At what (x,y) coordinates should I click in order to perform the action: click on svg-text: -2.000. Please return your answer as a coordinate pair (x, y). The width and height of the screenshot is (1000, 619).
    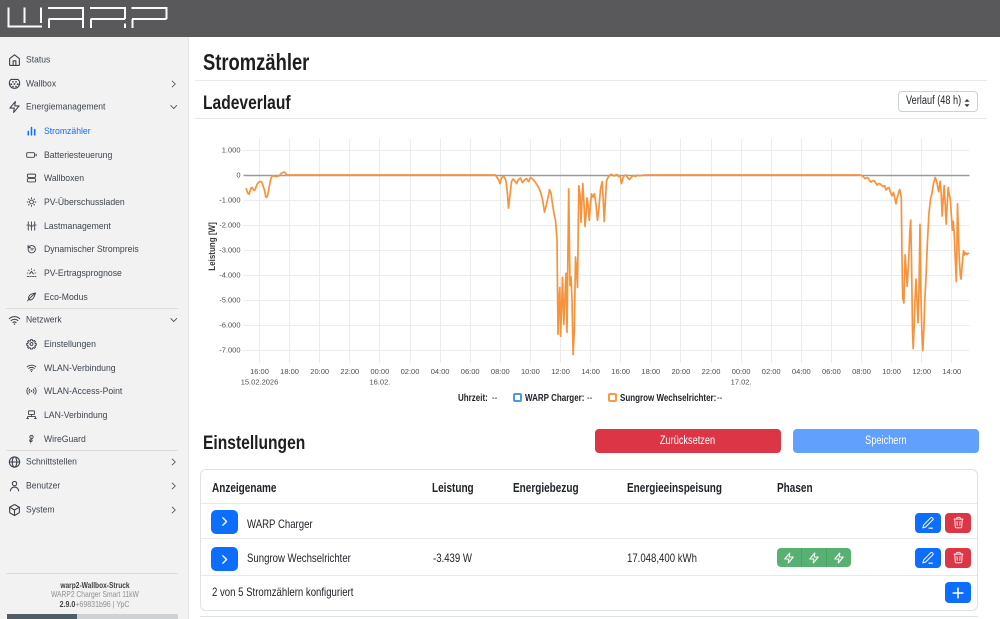
    Looking at the image, I should click on (229, 225).